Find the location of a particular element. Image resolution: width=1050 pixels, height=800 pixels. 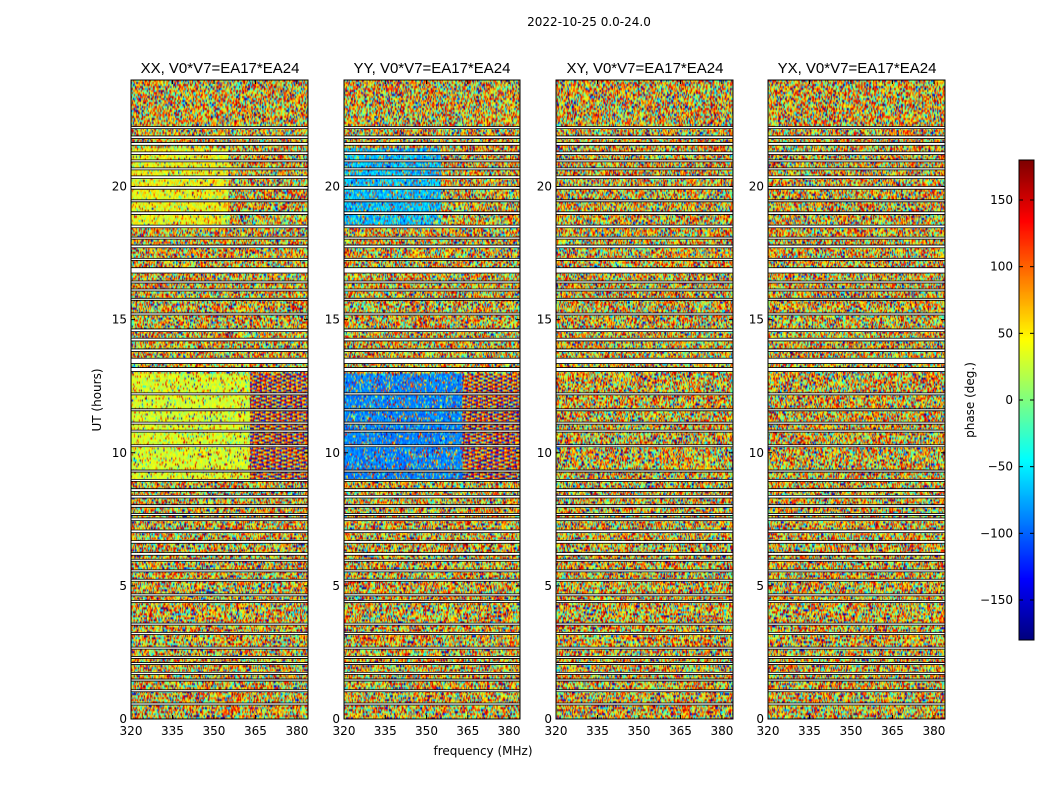

y-tick-label: 10 is located at coordinates (756, 453).